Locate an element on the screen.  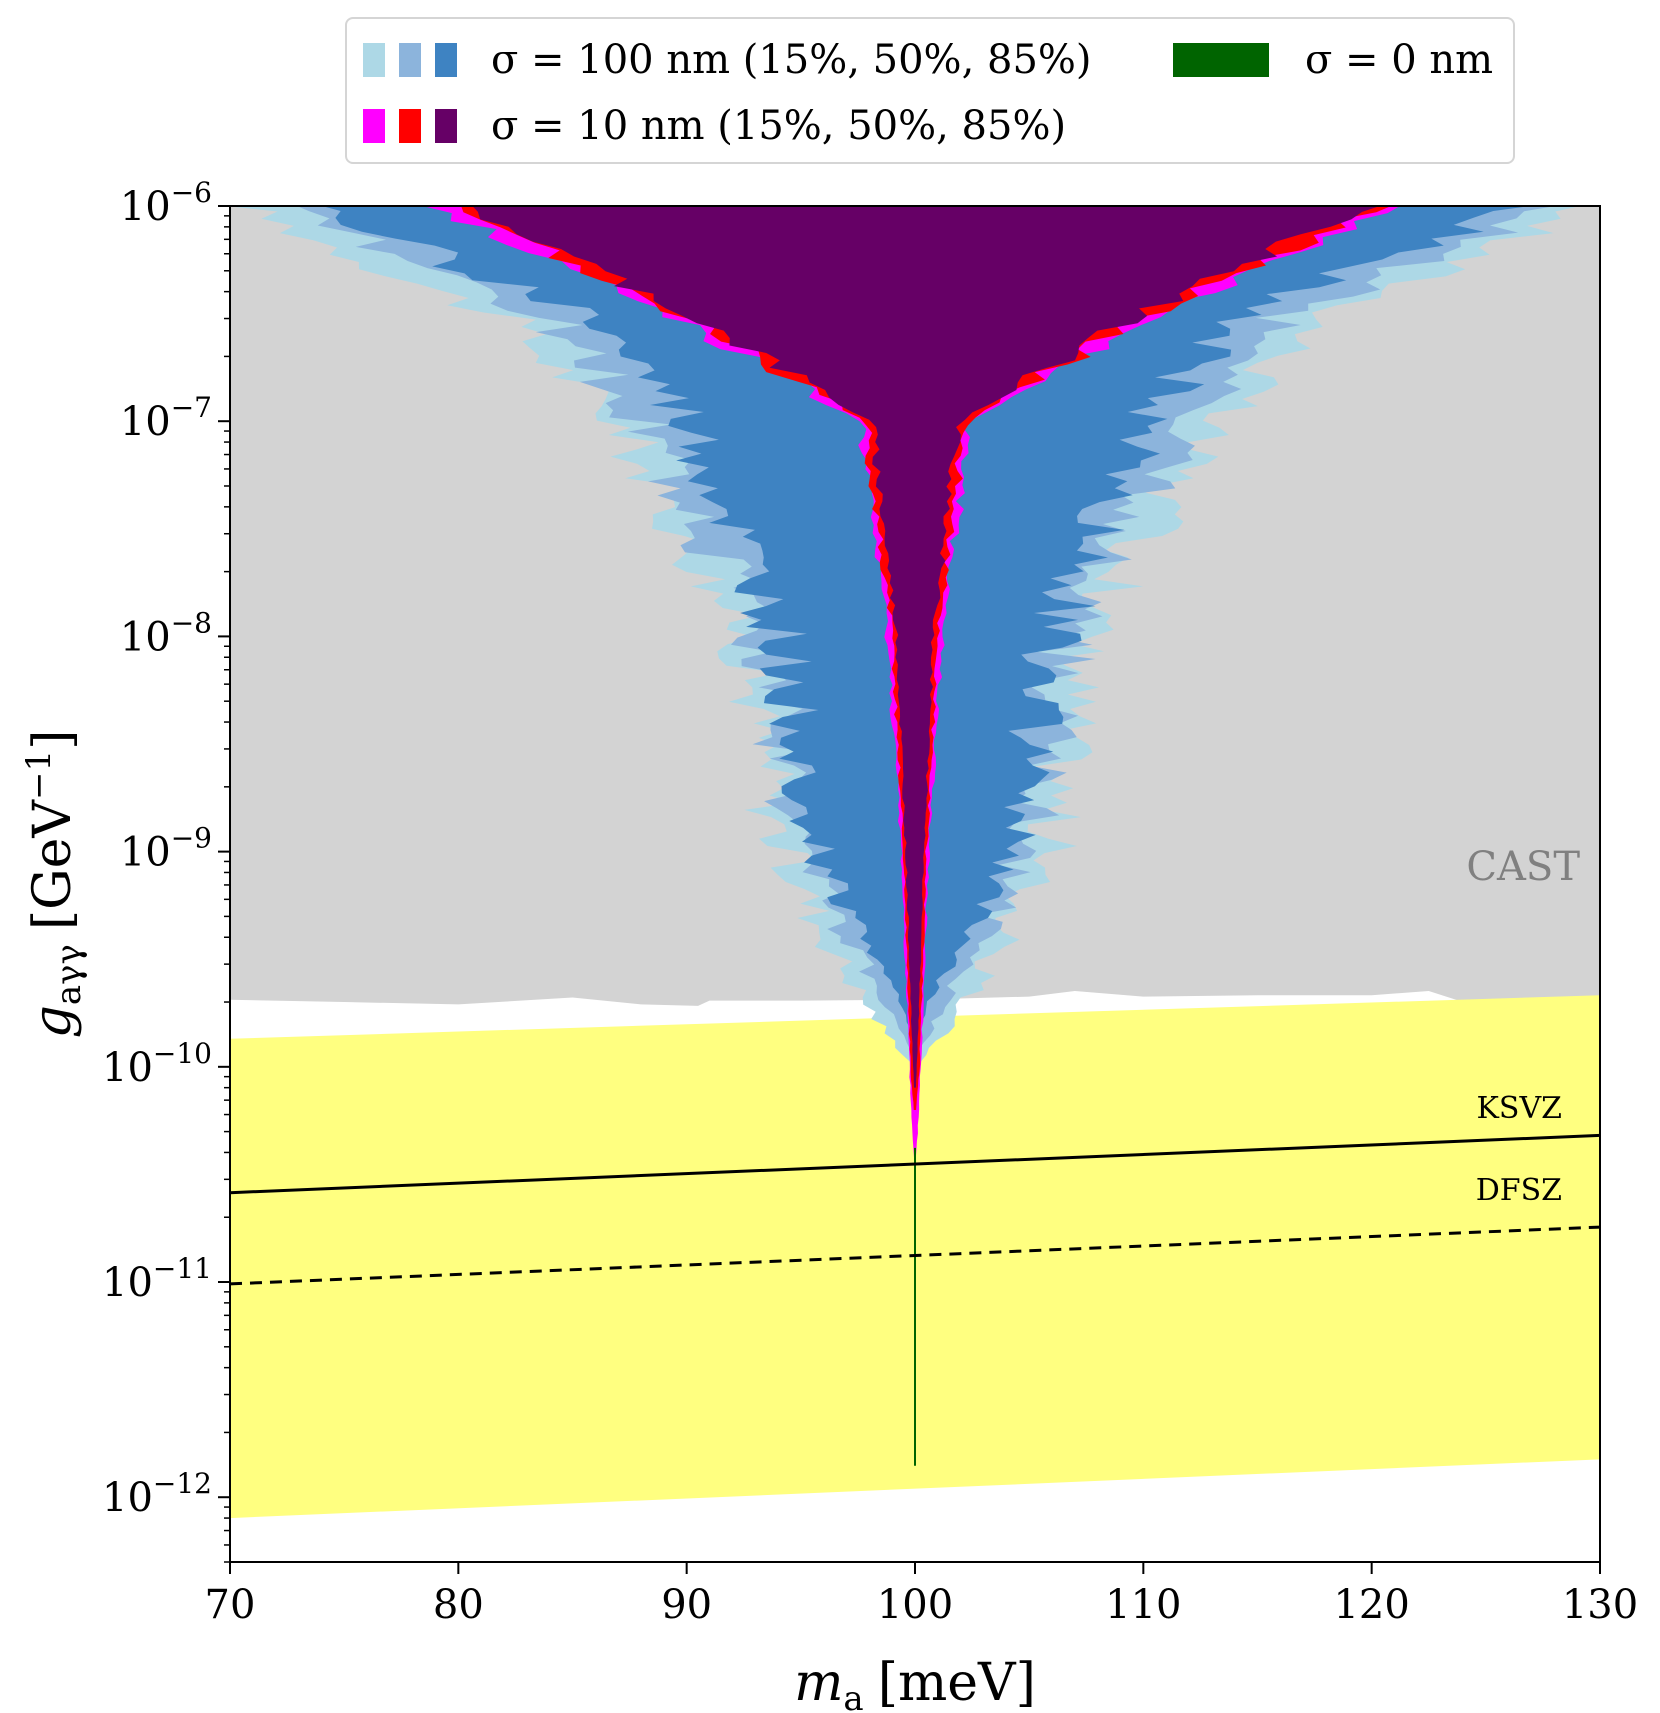
annotations: CAST KSVZ DFSZ is located at coordinates (1523, 1026).